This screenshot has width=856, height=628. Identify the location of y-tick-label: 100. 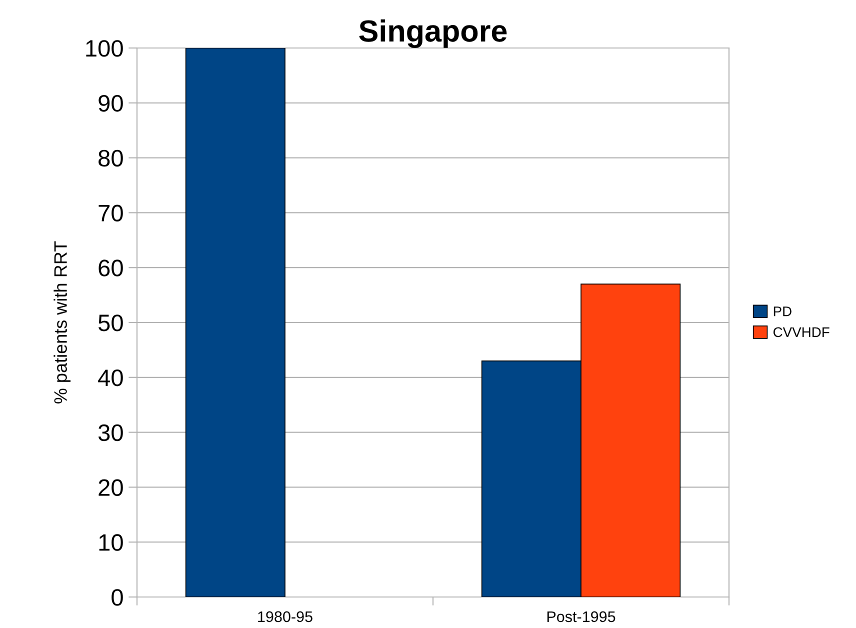
(104, 48).